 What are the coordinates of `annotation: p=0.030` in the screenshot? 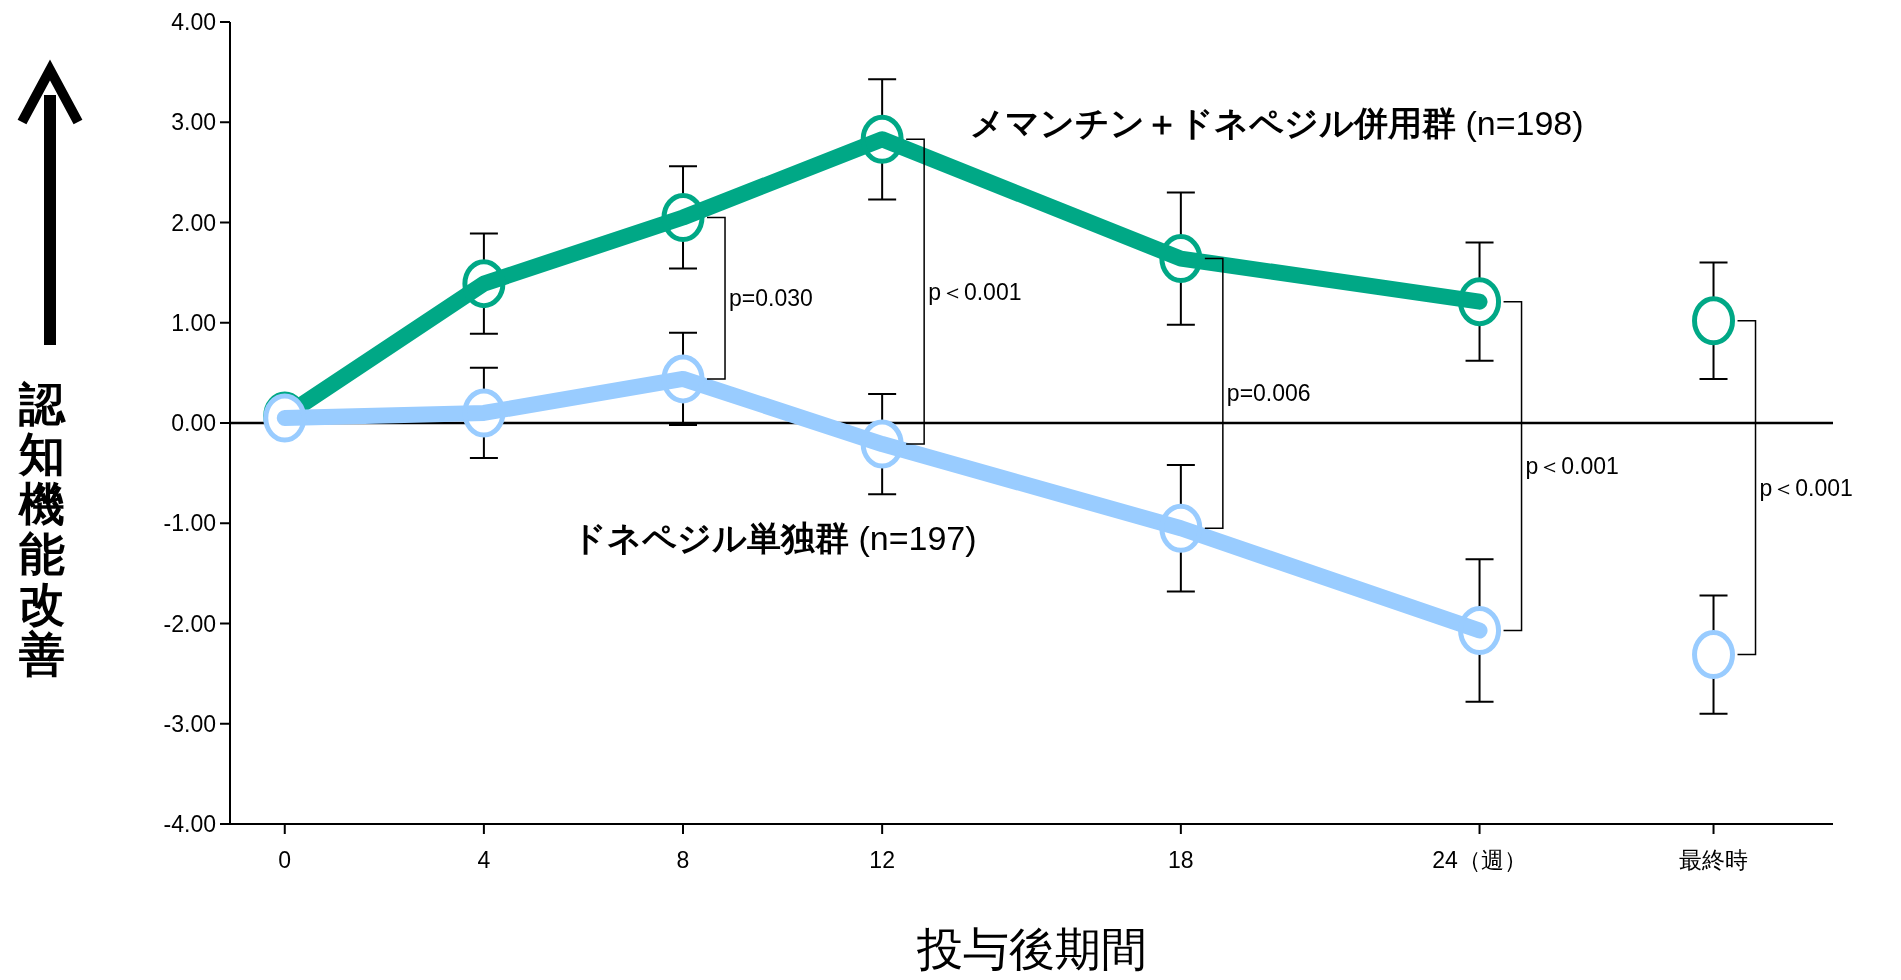 It's located at (771, 298).